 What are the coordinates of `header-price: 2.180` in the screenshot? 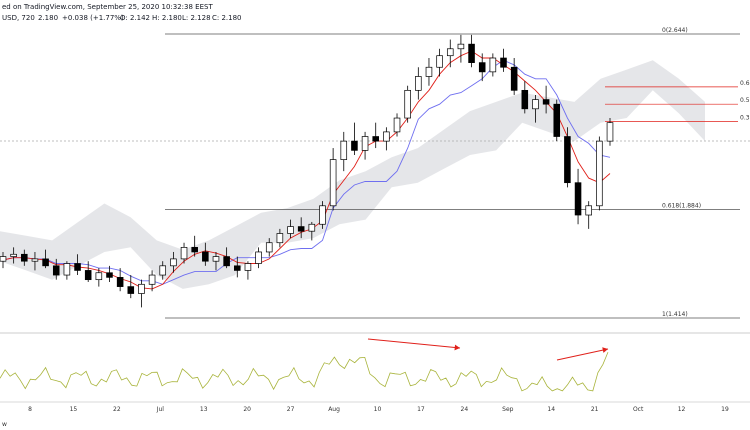 It's located at (48, 18).